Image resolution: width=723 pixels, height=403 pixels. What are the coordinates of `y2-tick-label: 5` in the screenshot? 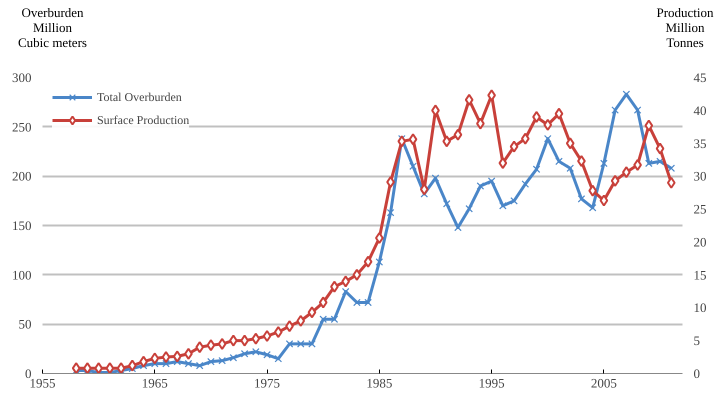 It's located at (697, 340).